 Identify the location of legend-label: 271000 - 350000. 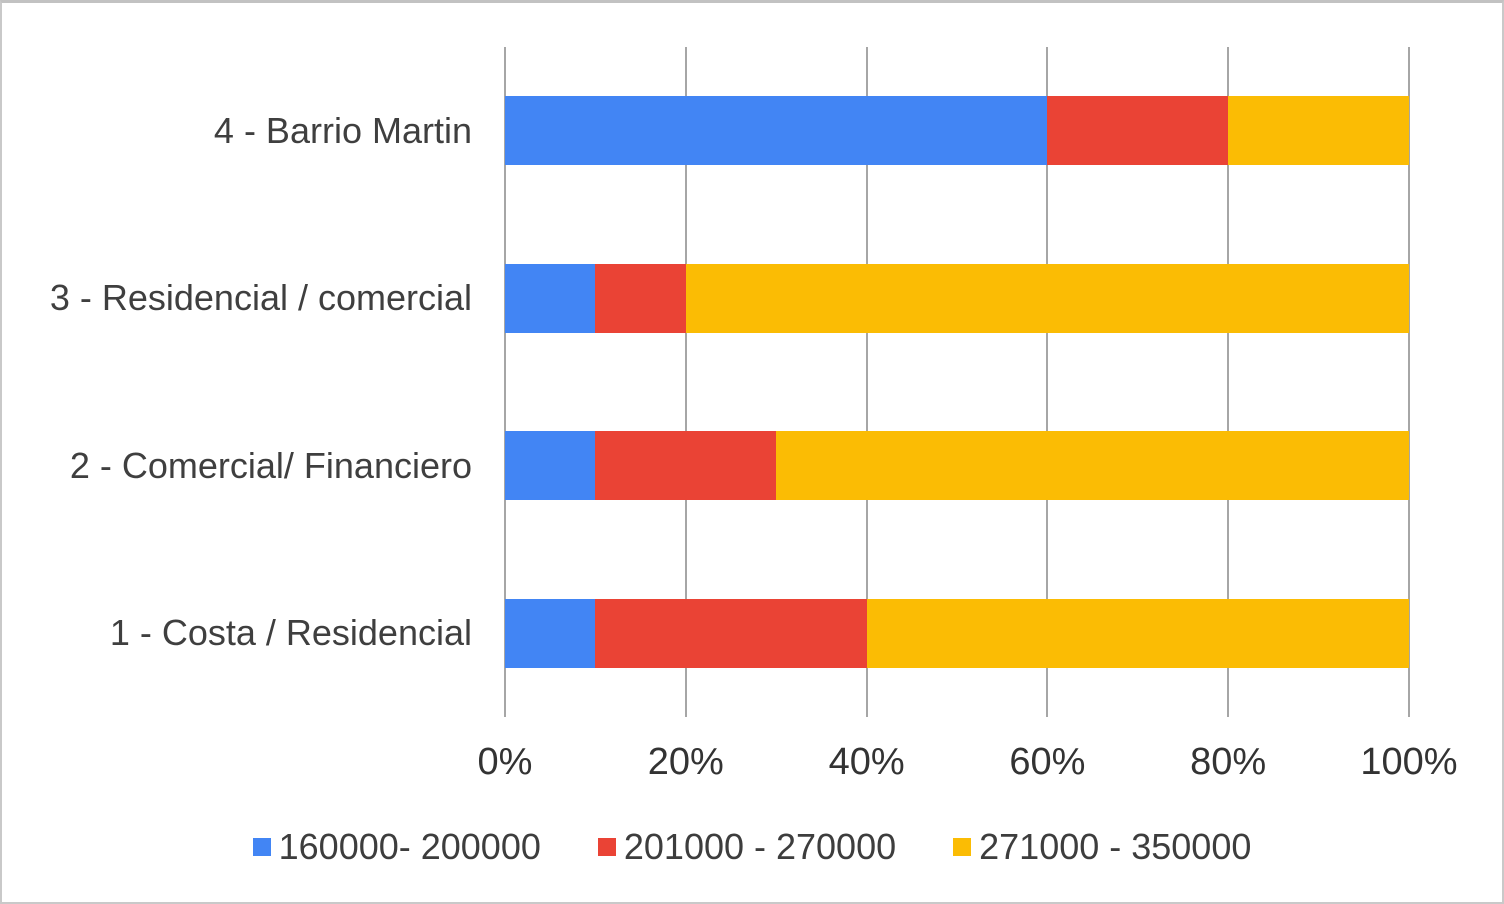
(1115, 846).